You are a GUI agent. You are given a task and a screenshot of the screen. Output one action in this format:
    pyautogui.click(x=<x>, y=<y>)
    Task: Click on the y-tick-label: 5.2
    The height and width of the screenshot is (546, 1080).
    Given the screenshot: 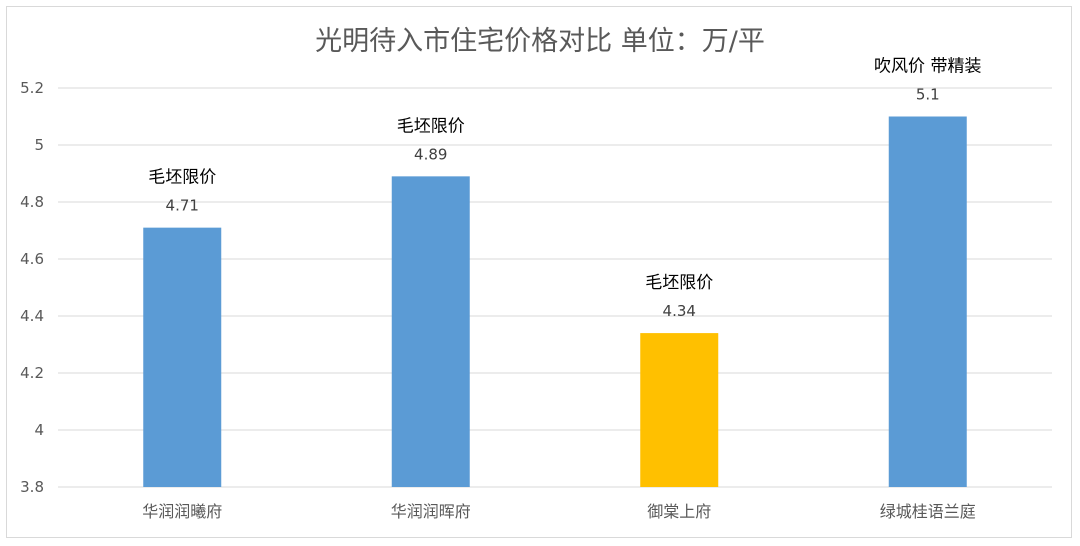 What is the action you would take?
    pyautogui.click(x=32, y=88)
    